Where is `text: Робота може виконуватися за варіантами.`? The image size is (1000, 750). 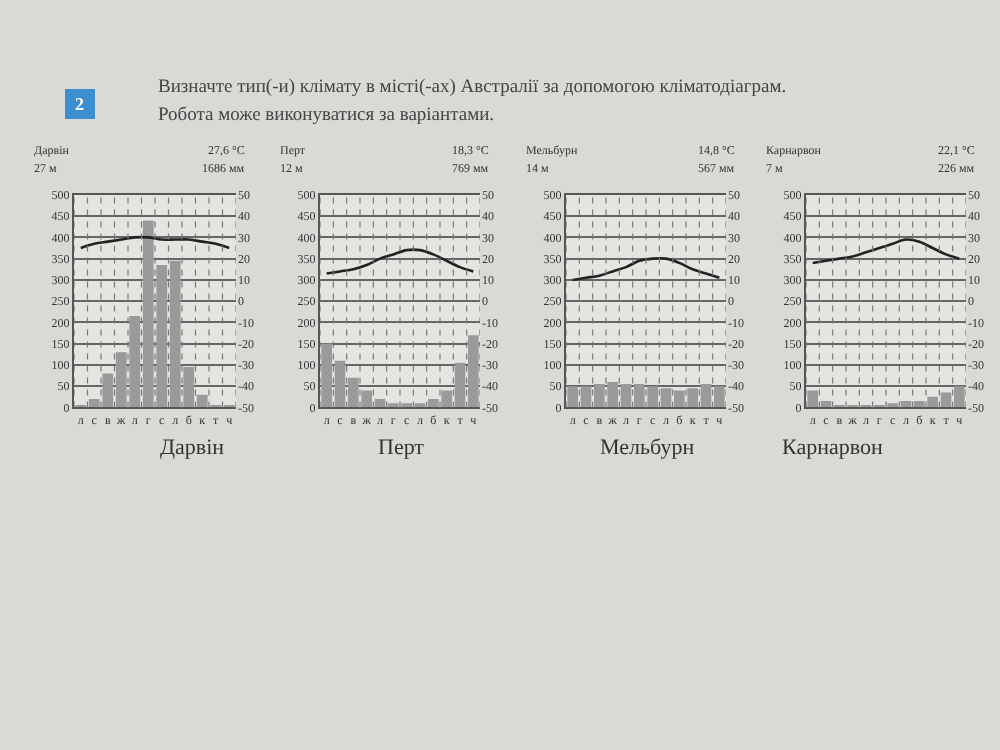 text: Робота може виконуватися за варіантами. is located at coordinates (326, 116).